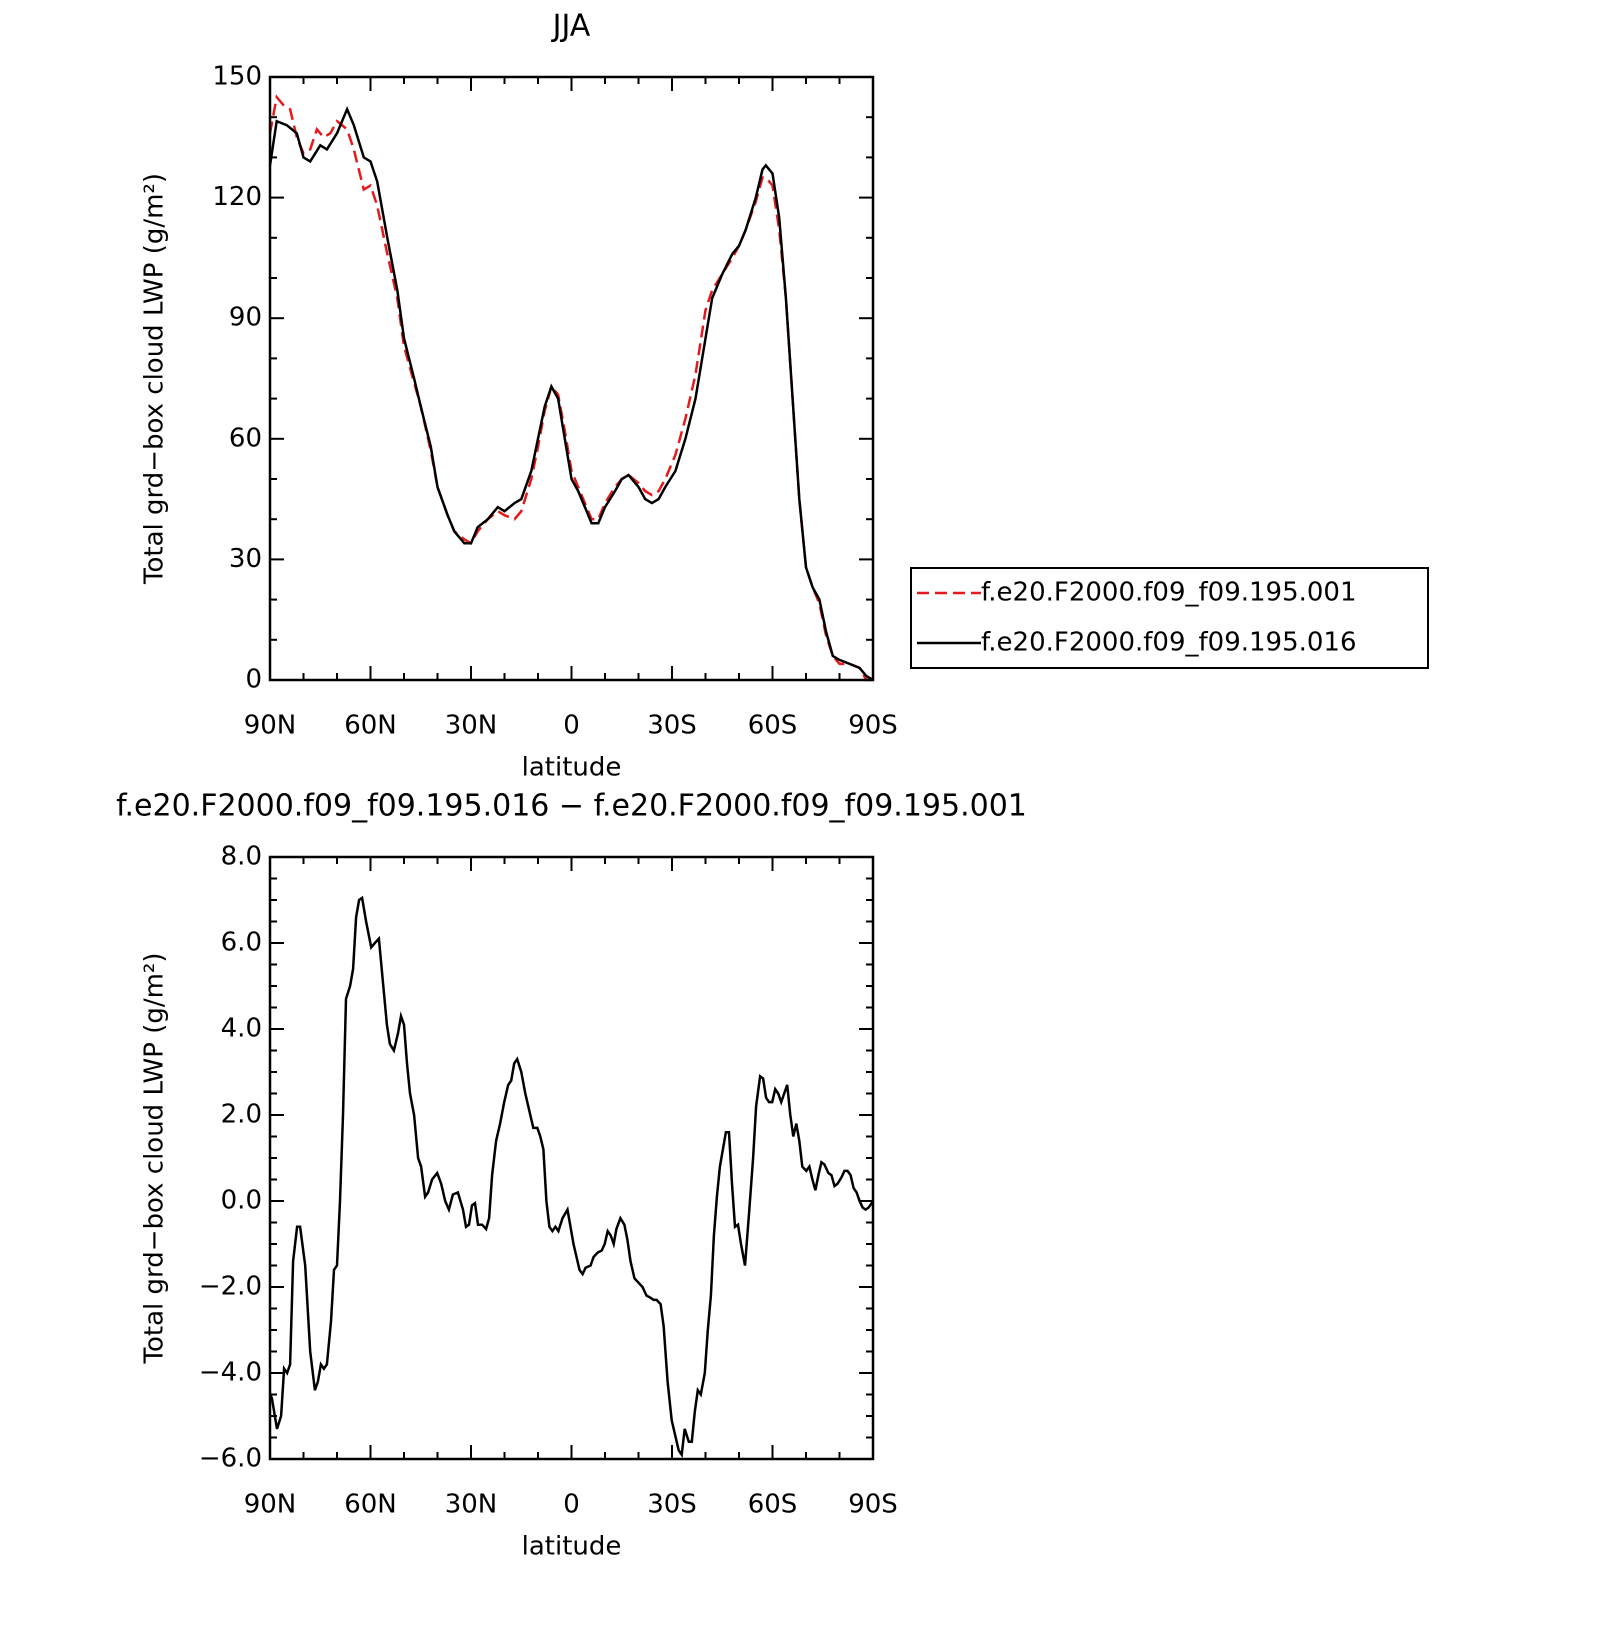  What do you see at coordinates (253, 680) in the screenshot?
I see `y-tick-label: 0` at bounding box center [253, 680].